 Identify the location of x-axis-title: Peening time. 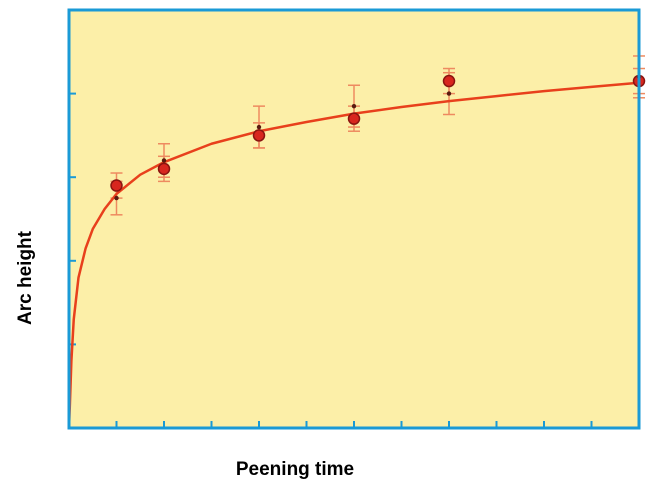
(295, 469).